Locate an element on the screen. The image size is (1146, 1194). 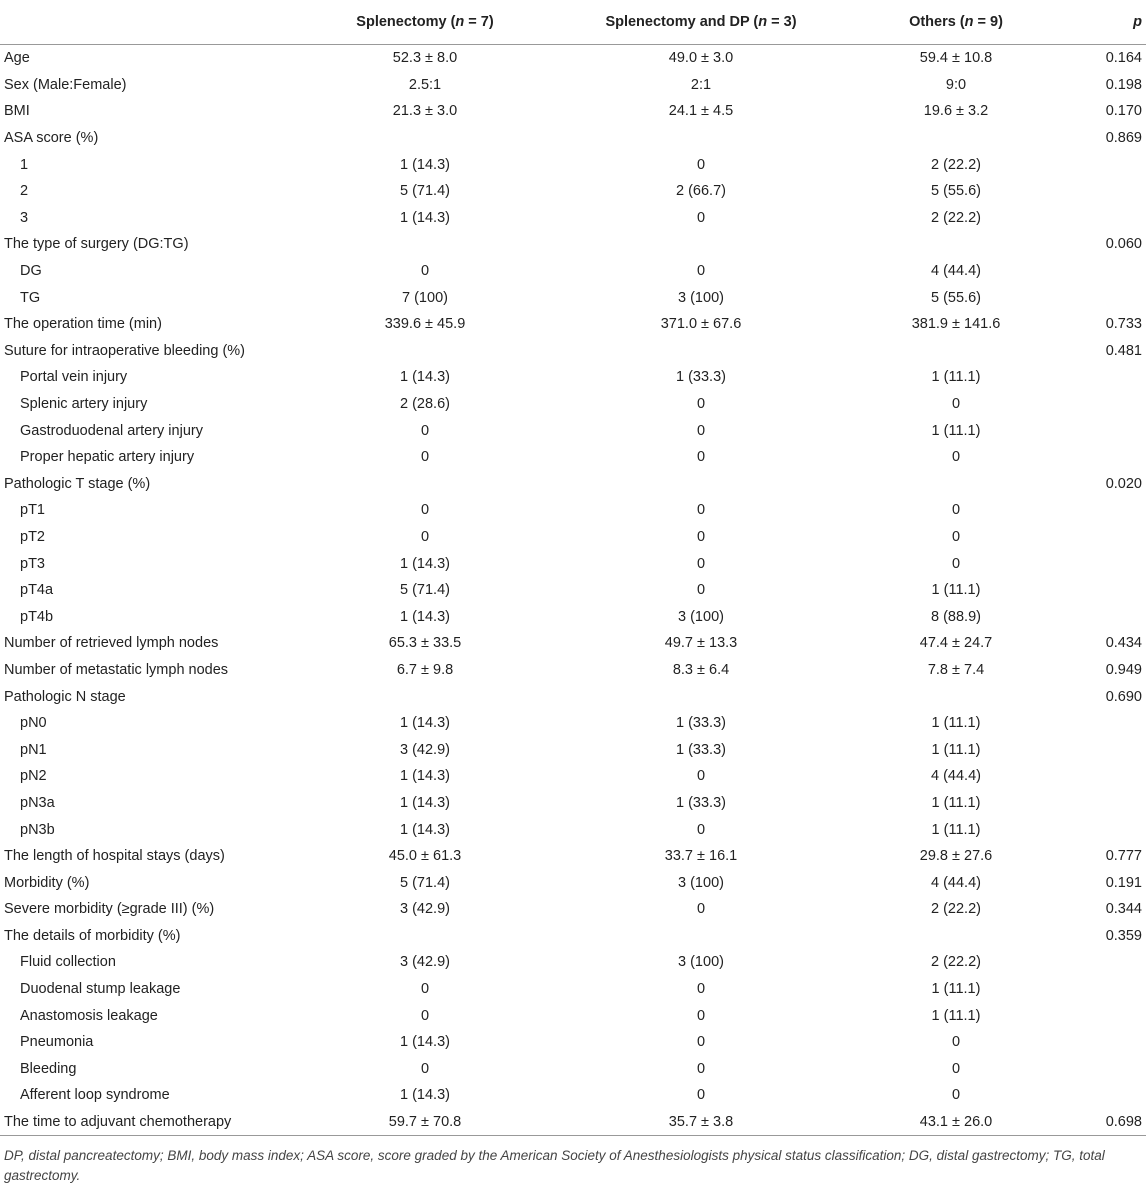
p-value: 0.191 is located at coordinates (1123, 882).